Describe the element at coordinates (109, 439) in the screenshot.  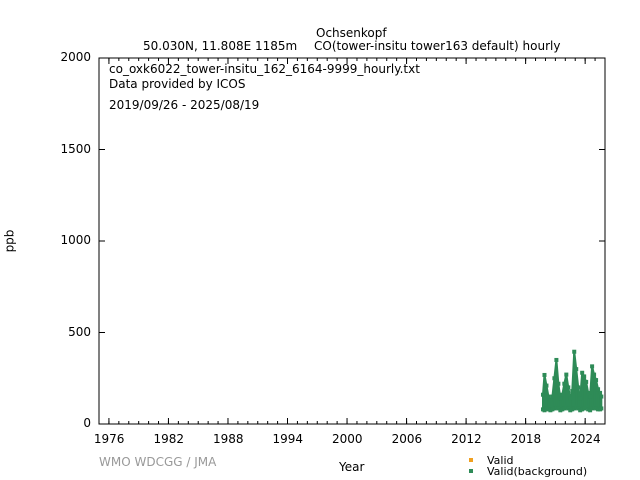
I see `x-tick-label: 1976` at that location.